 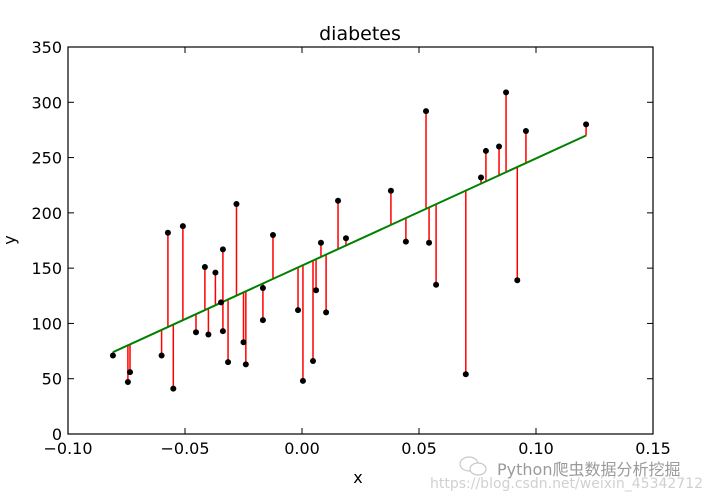 I want to click on x-tick-label: 0.15, so click(x=653, y=448).